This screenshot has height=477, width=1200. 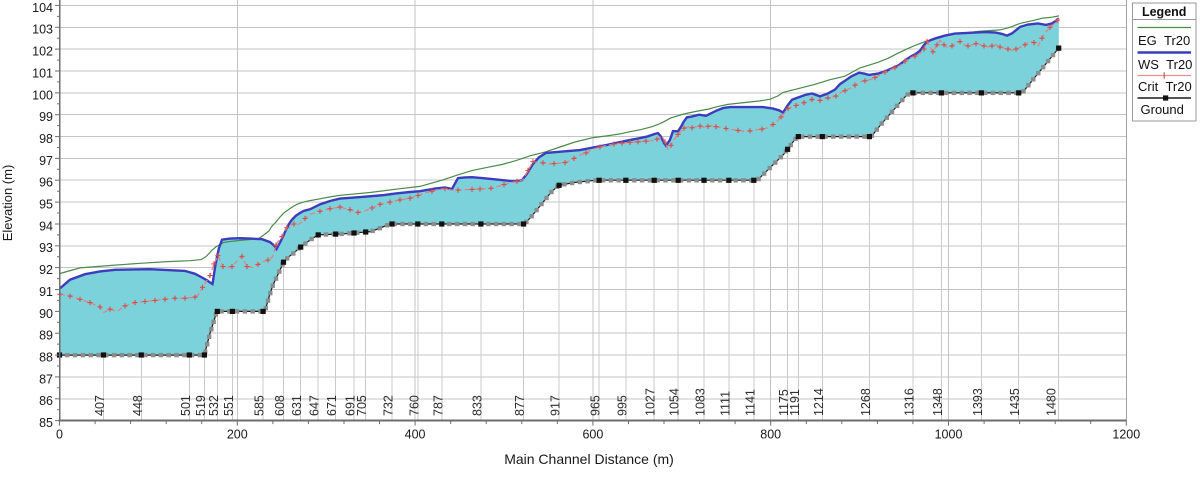 I want to click on svg-text: 0, so click(x=59, y=434).